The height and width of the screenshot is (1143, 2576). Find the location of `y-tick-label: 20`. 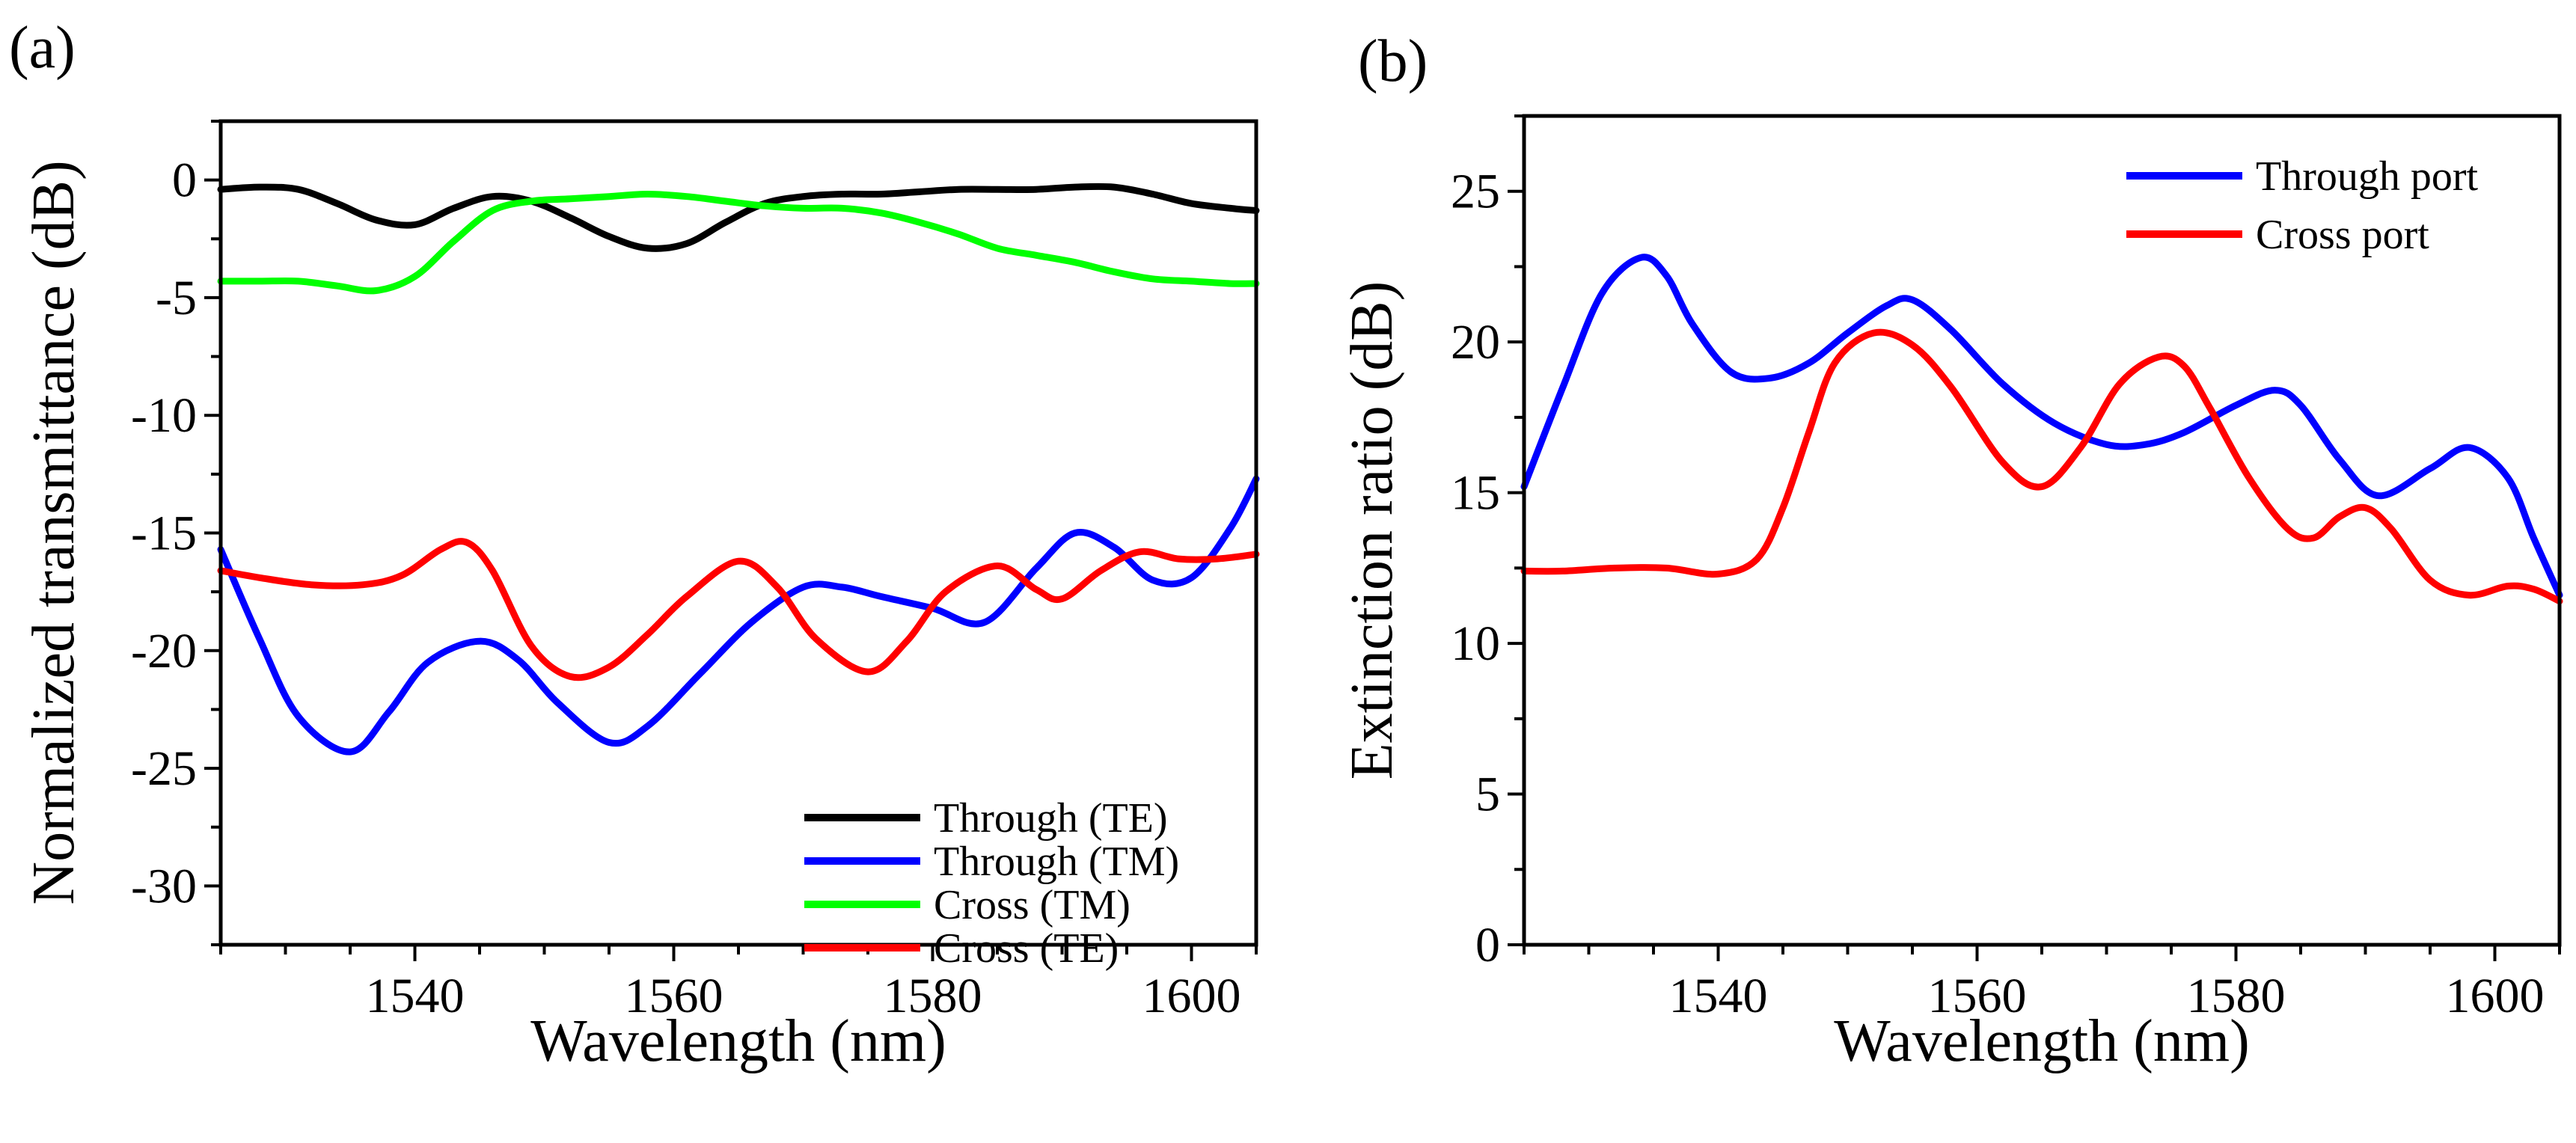

y-tick-label: 20 is located at coordinates (1475, 343).